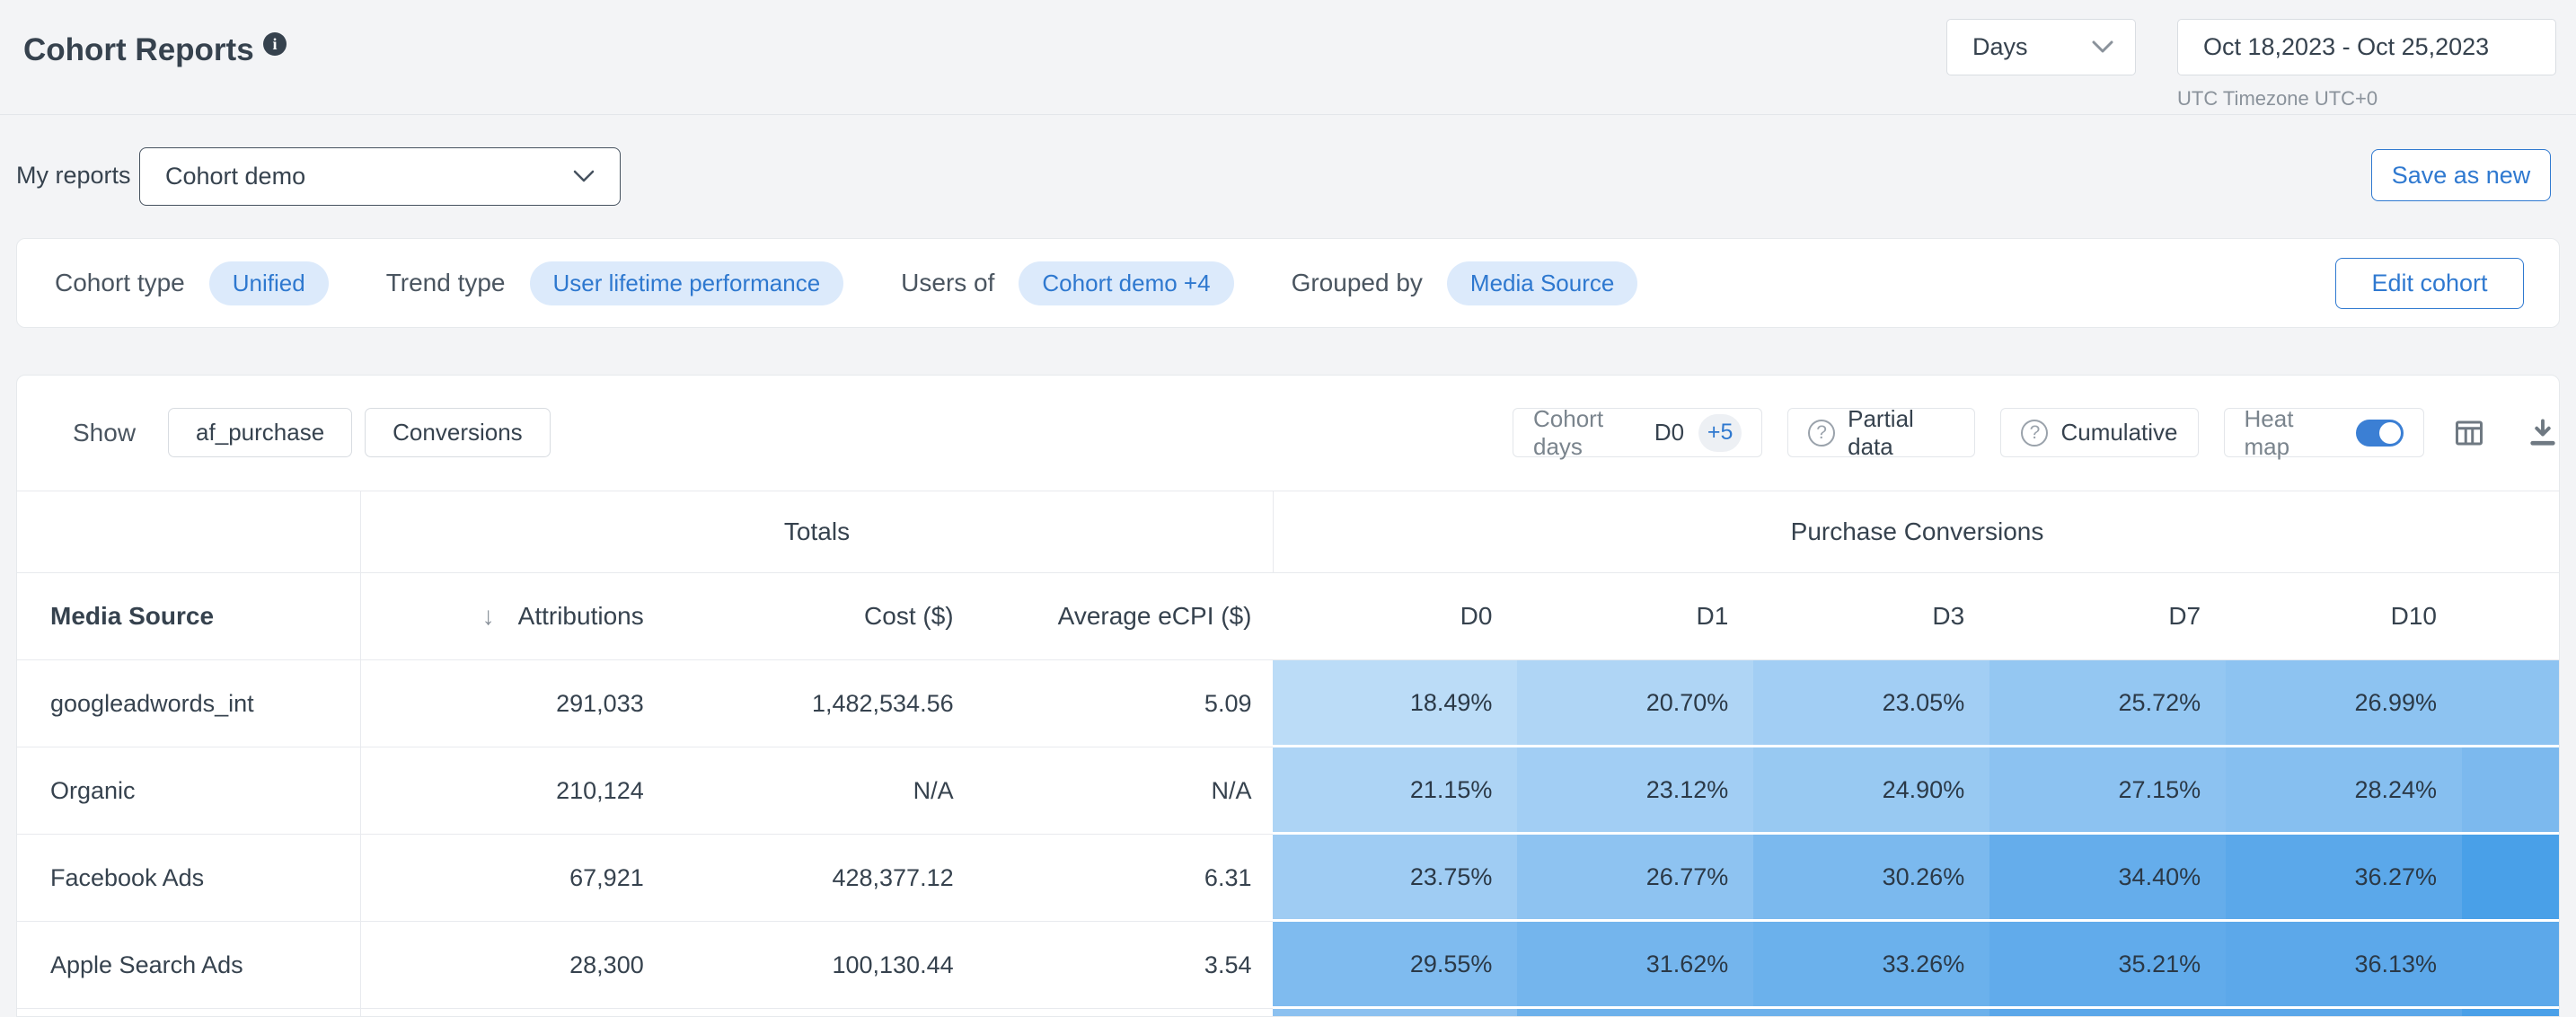 The image size is (2576, 1017). Describe the element at coordinates (686, 283) in the screenshot. I see `trend-type-pill: User lifetime performance` at that location.